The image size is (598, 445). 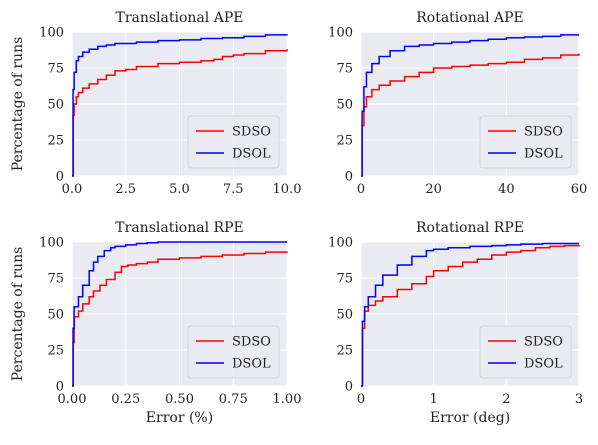 What do you see at coordinates (125, 189) in the screenshot?
I see `x-tick-label: 2.5` at bounding box center [125, 189].